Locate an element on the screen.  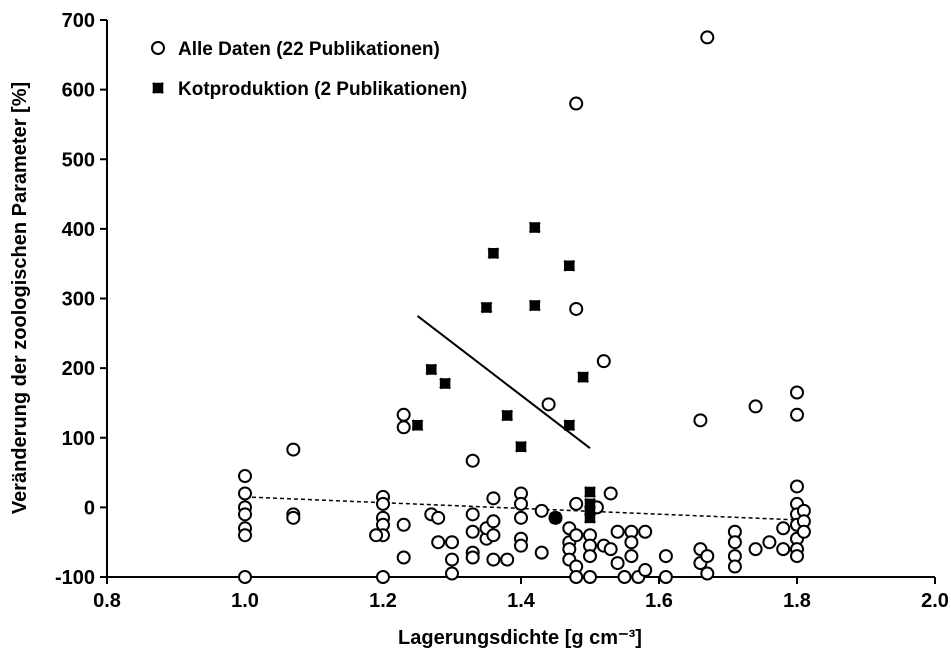
y-tick-label: 200 is located at coordinates (78, 369).